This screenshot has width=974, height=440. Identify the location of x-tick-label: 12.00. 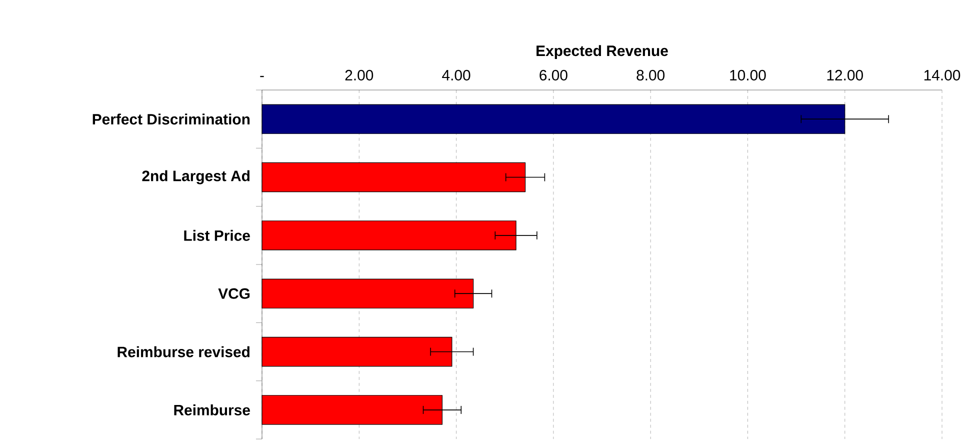
(845, 75).